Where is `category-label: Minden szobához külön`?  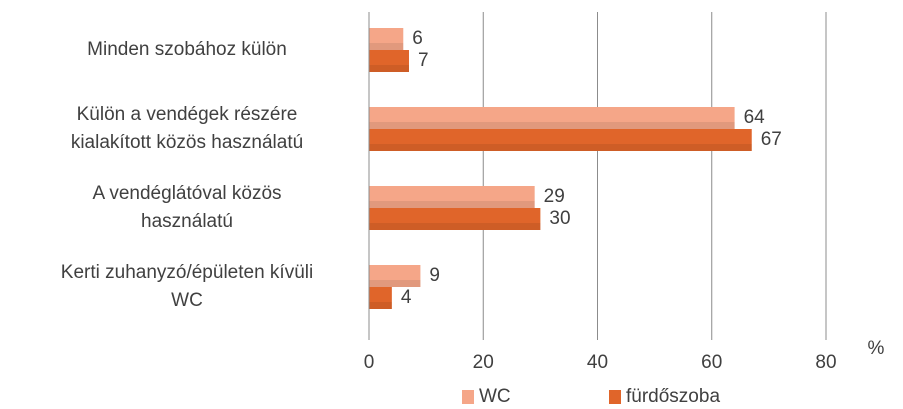
category-label: Minden szobához külön is located at coordinates (187, 49).